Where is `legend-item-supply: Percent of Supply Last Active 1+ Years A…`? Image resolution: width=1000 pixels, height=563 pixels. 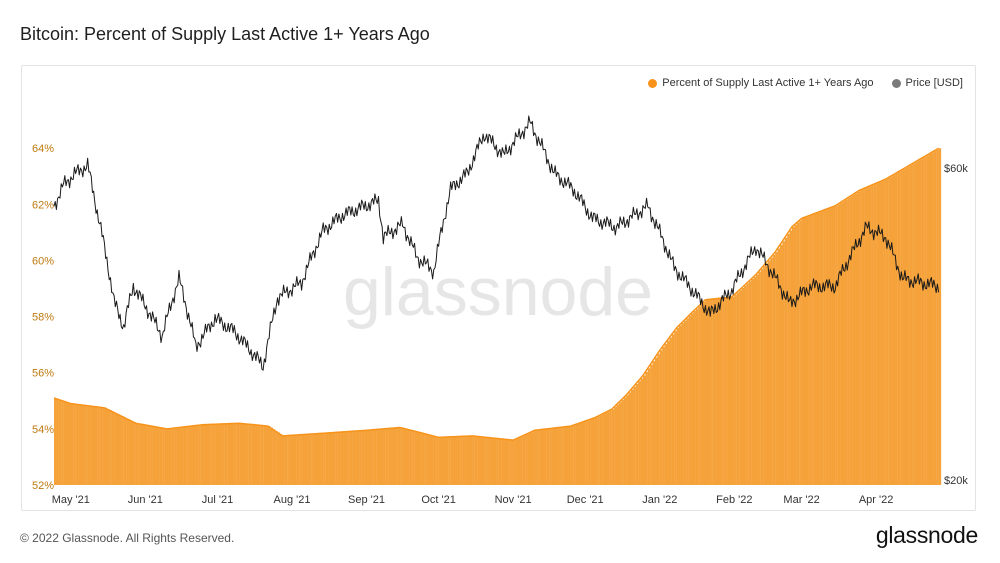 legend-item-supply: Percent of Supply Last Active 1+ Years A… is located at coordinates (761, 83).